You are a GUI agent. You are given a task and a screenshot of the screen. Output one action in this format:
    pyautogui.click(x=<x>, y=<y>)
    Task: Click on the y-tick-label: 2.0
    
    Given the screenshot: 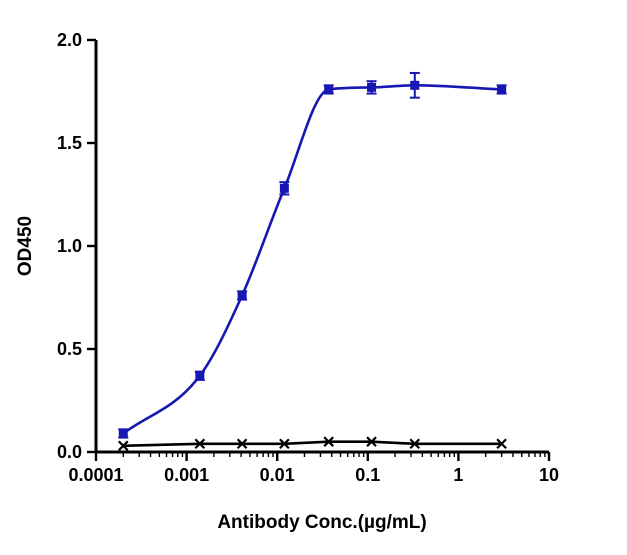 What is the action you would take?
    pyautogui.click(x=69, y=40)
    